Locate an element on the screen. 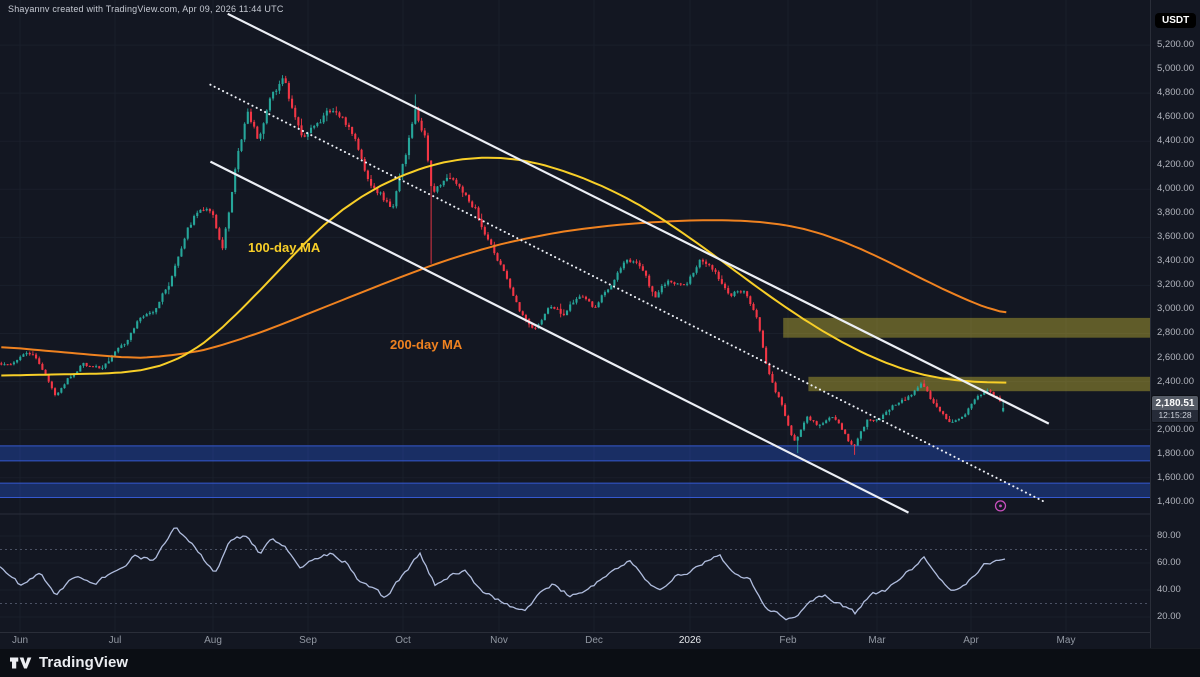 The image size is (1200, 677). rsi-axis-label: 40.00 is located at coordinates (1169, 589).